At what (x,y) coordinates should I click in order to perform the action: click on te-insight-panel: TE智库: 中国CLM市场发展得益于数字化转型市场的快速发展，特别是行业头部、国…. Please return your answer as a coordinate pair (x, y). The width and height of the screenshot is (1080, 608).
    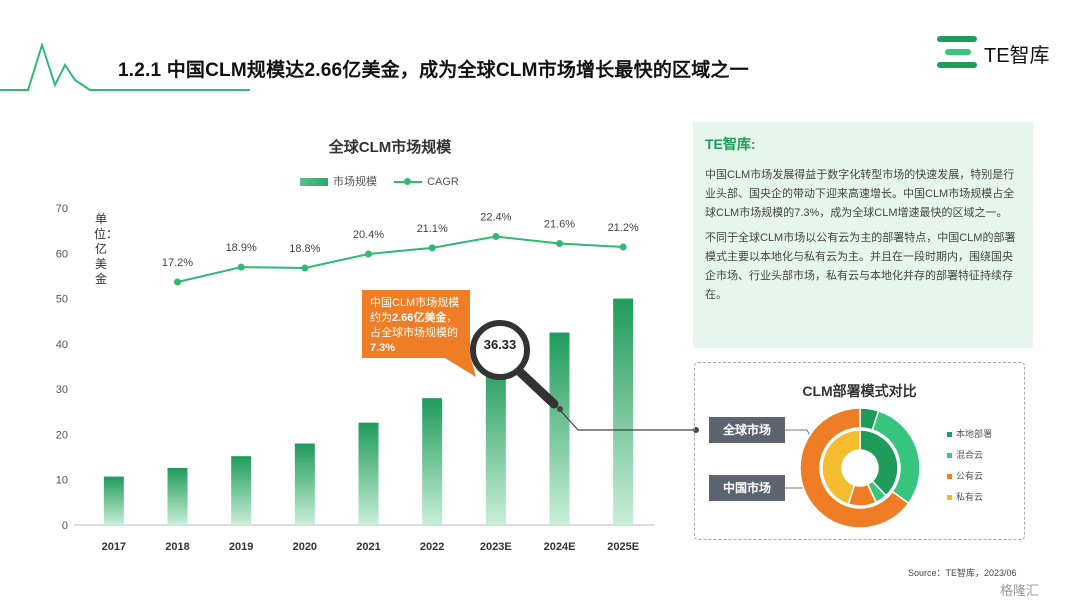
    Looking at the image, I should click on (863, 235).